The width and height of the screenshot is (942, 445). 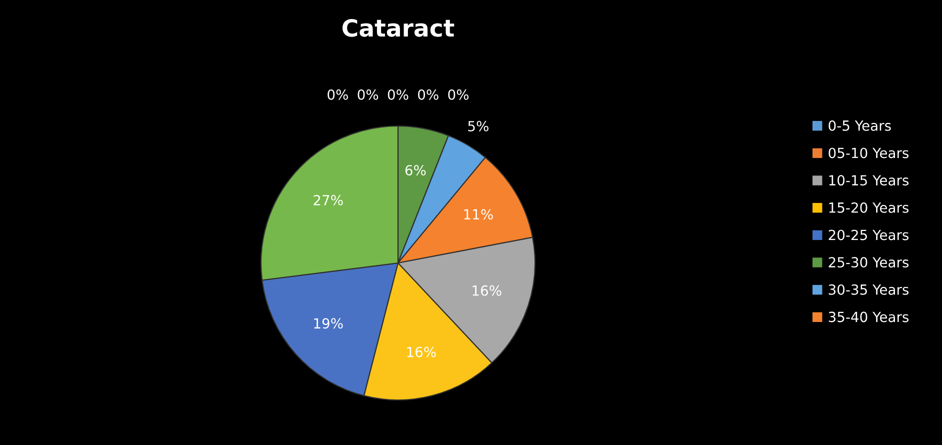 What do you see at coordinates (478, 126) in the screenshot?
I see `data-label: 5%` at bounding box center [478, 126].